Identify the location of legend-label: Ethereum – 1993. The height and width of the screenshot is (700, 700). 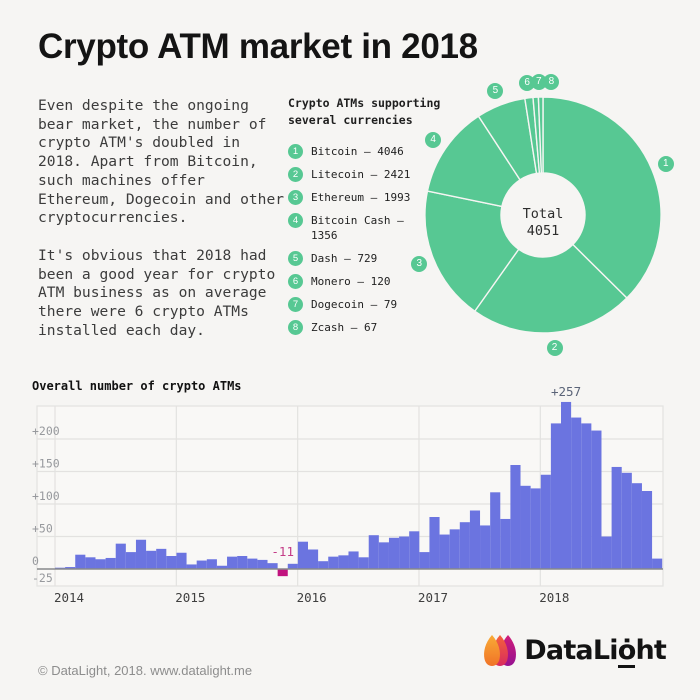
(361, 197).